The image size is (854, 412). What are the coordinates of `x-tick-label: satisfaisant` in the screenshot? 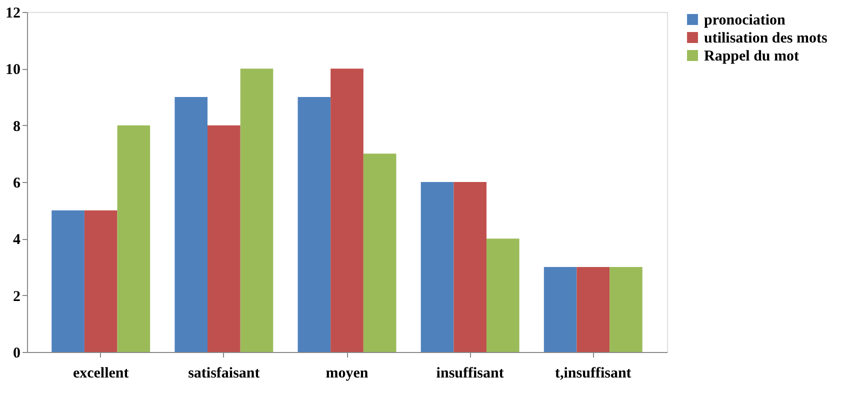 It's located at (224, 374).